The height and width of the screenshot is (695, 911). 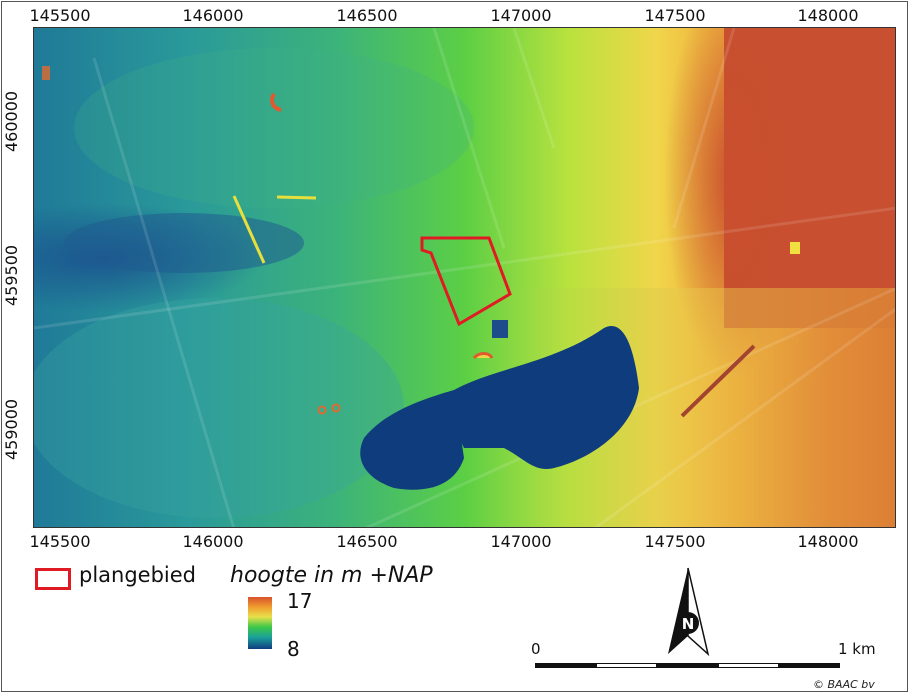 I want to click on x-tick-bottom-147000: 147000, so click(x=521, y=541).